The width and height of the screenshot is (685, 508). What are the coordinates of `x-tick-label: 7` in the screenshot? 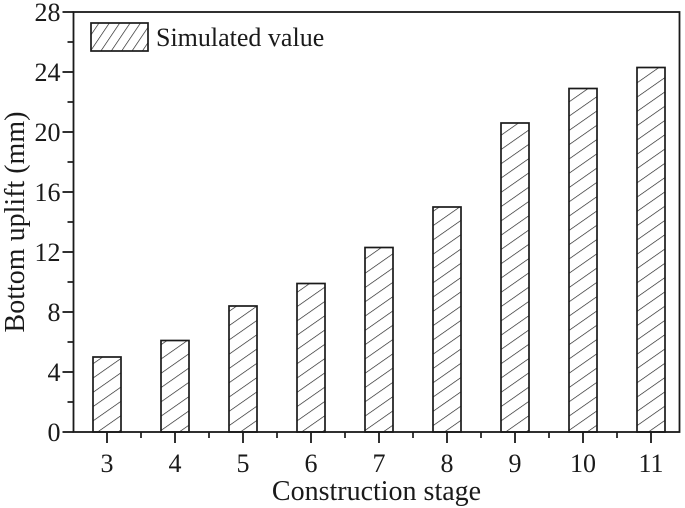 It's located at (379, 463).